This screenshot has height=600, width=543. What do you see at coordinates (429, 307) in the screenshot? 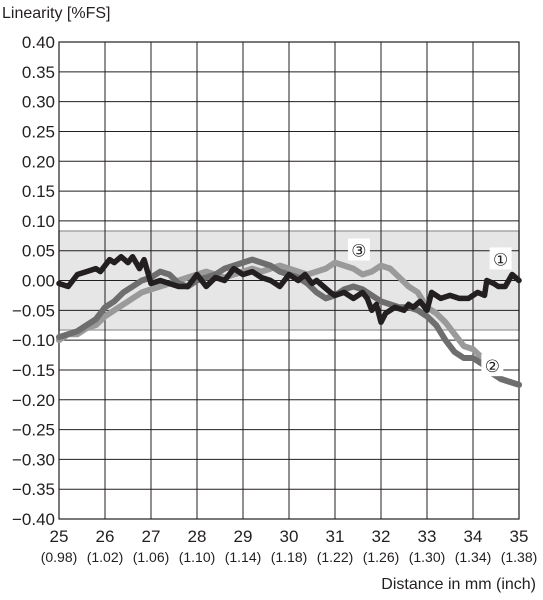
I see `series-markers: ① ② ③` at bounding box center [429, 307].